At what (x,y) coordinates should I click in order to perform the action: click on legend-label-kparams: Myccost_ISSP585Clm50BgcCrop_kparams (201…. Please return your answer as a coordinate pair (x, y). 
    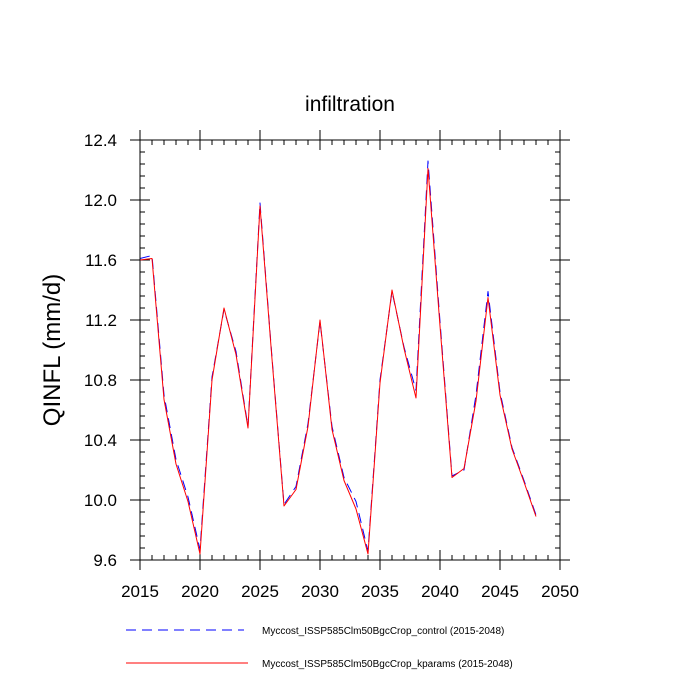
    Looking at the image, I should click on (387, 664).